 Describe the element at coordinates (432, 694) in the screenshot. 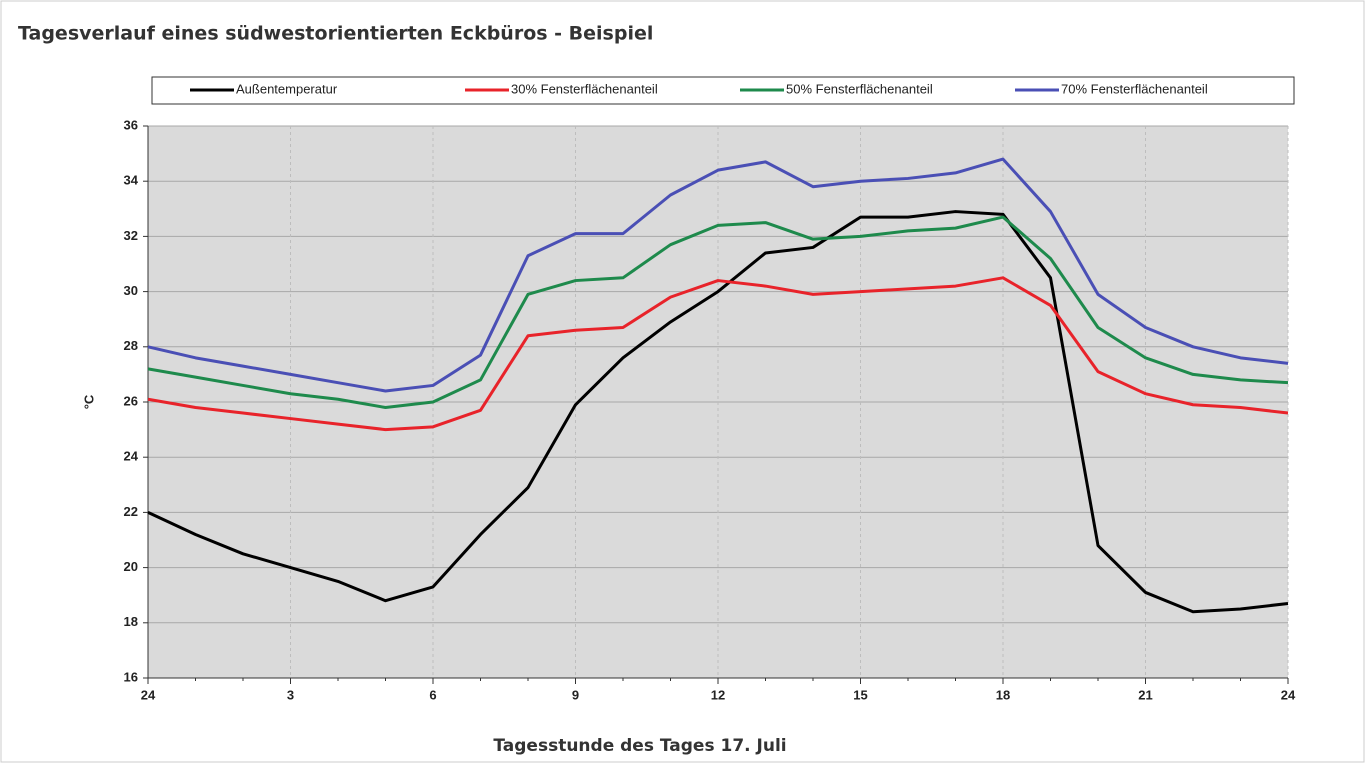

I see `x-tick-label: 6` at that location.